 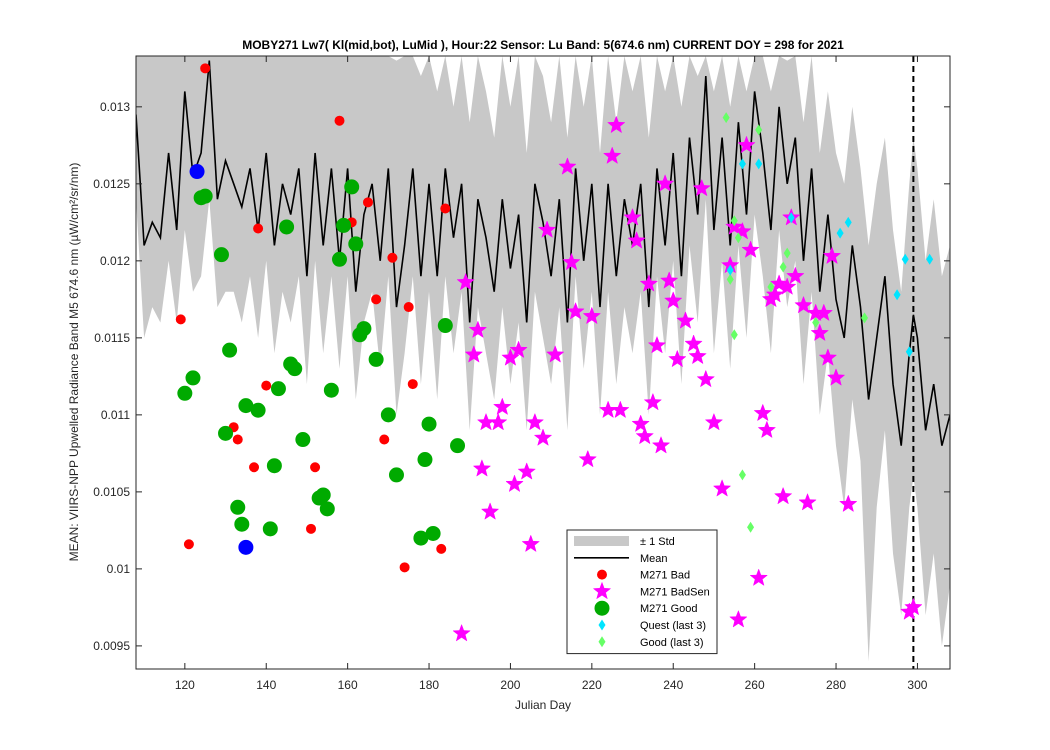 What do you see at coordinates (651, 642) in the screenshot?
I see `legend-entry-good3: Good (last 3)` at bounding box center [651, 642].